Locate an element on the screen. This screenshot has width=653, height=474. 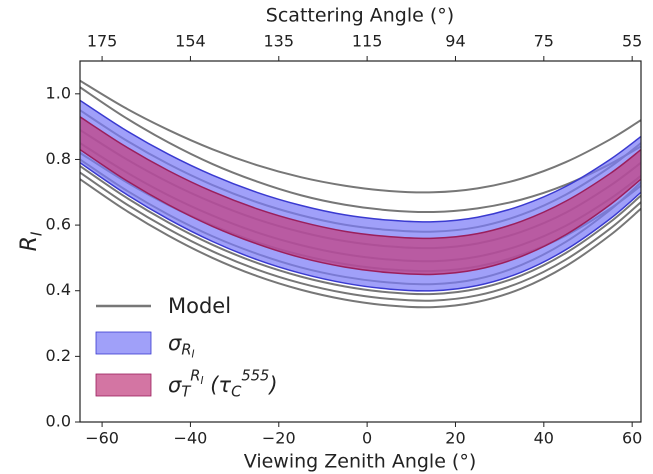
y-tick-label: 0.4 is located at coordinates (58, 289).